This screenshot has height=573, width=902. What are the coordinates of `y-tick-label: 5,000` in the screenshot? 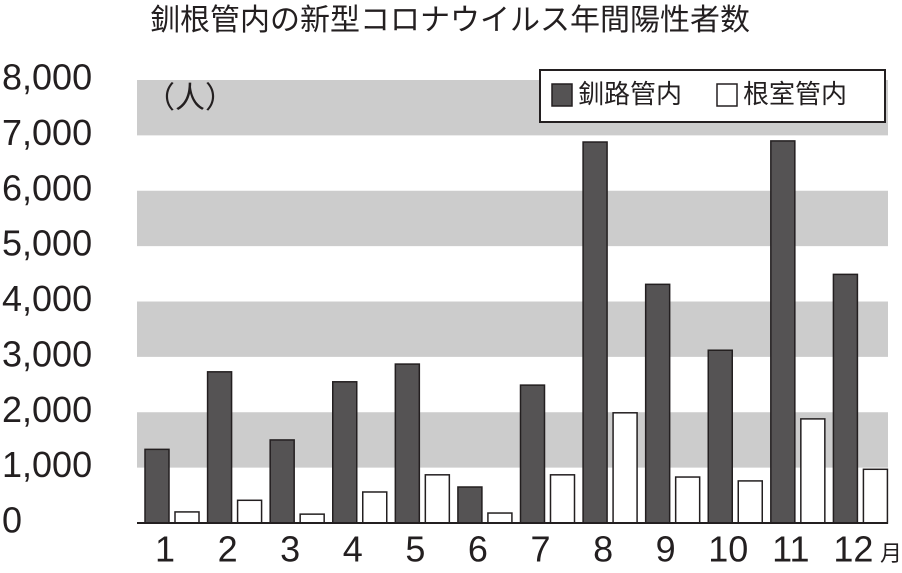 It's located at (47, 243).